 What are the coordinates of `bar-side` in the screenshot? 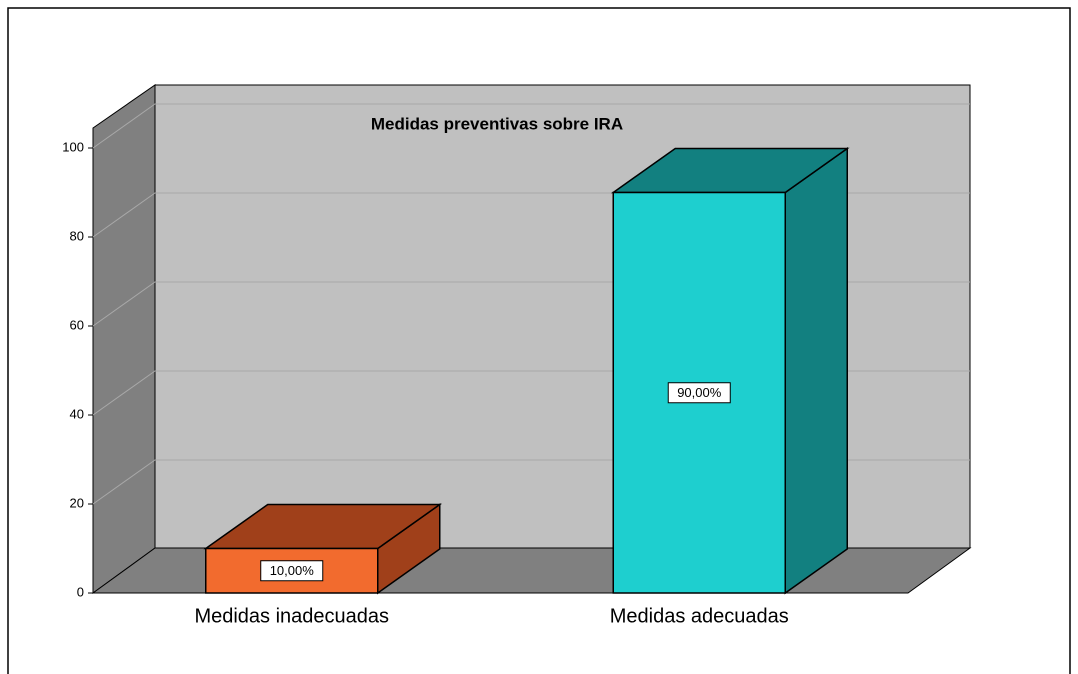 It's located at (816, 371).